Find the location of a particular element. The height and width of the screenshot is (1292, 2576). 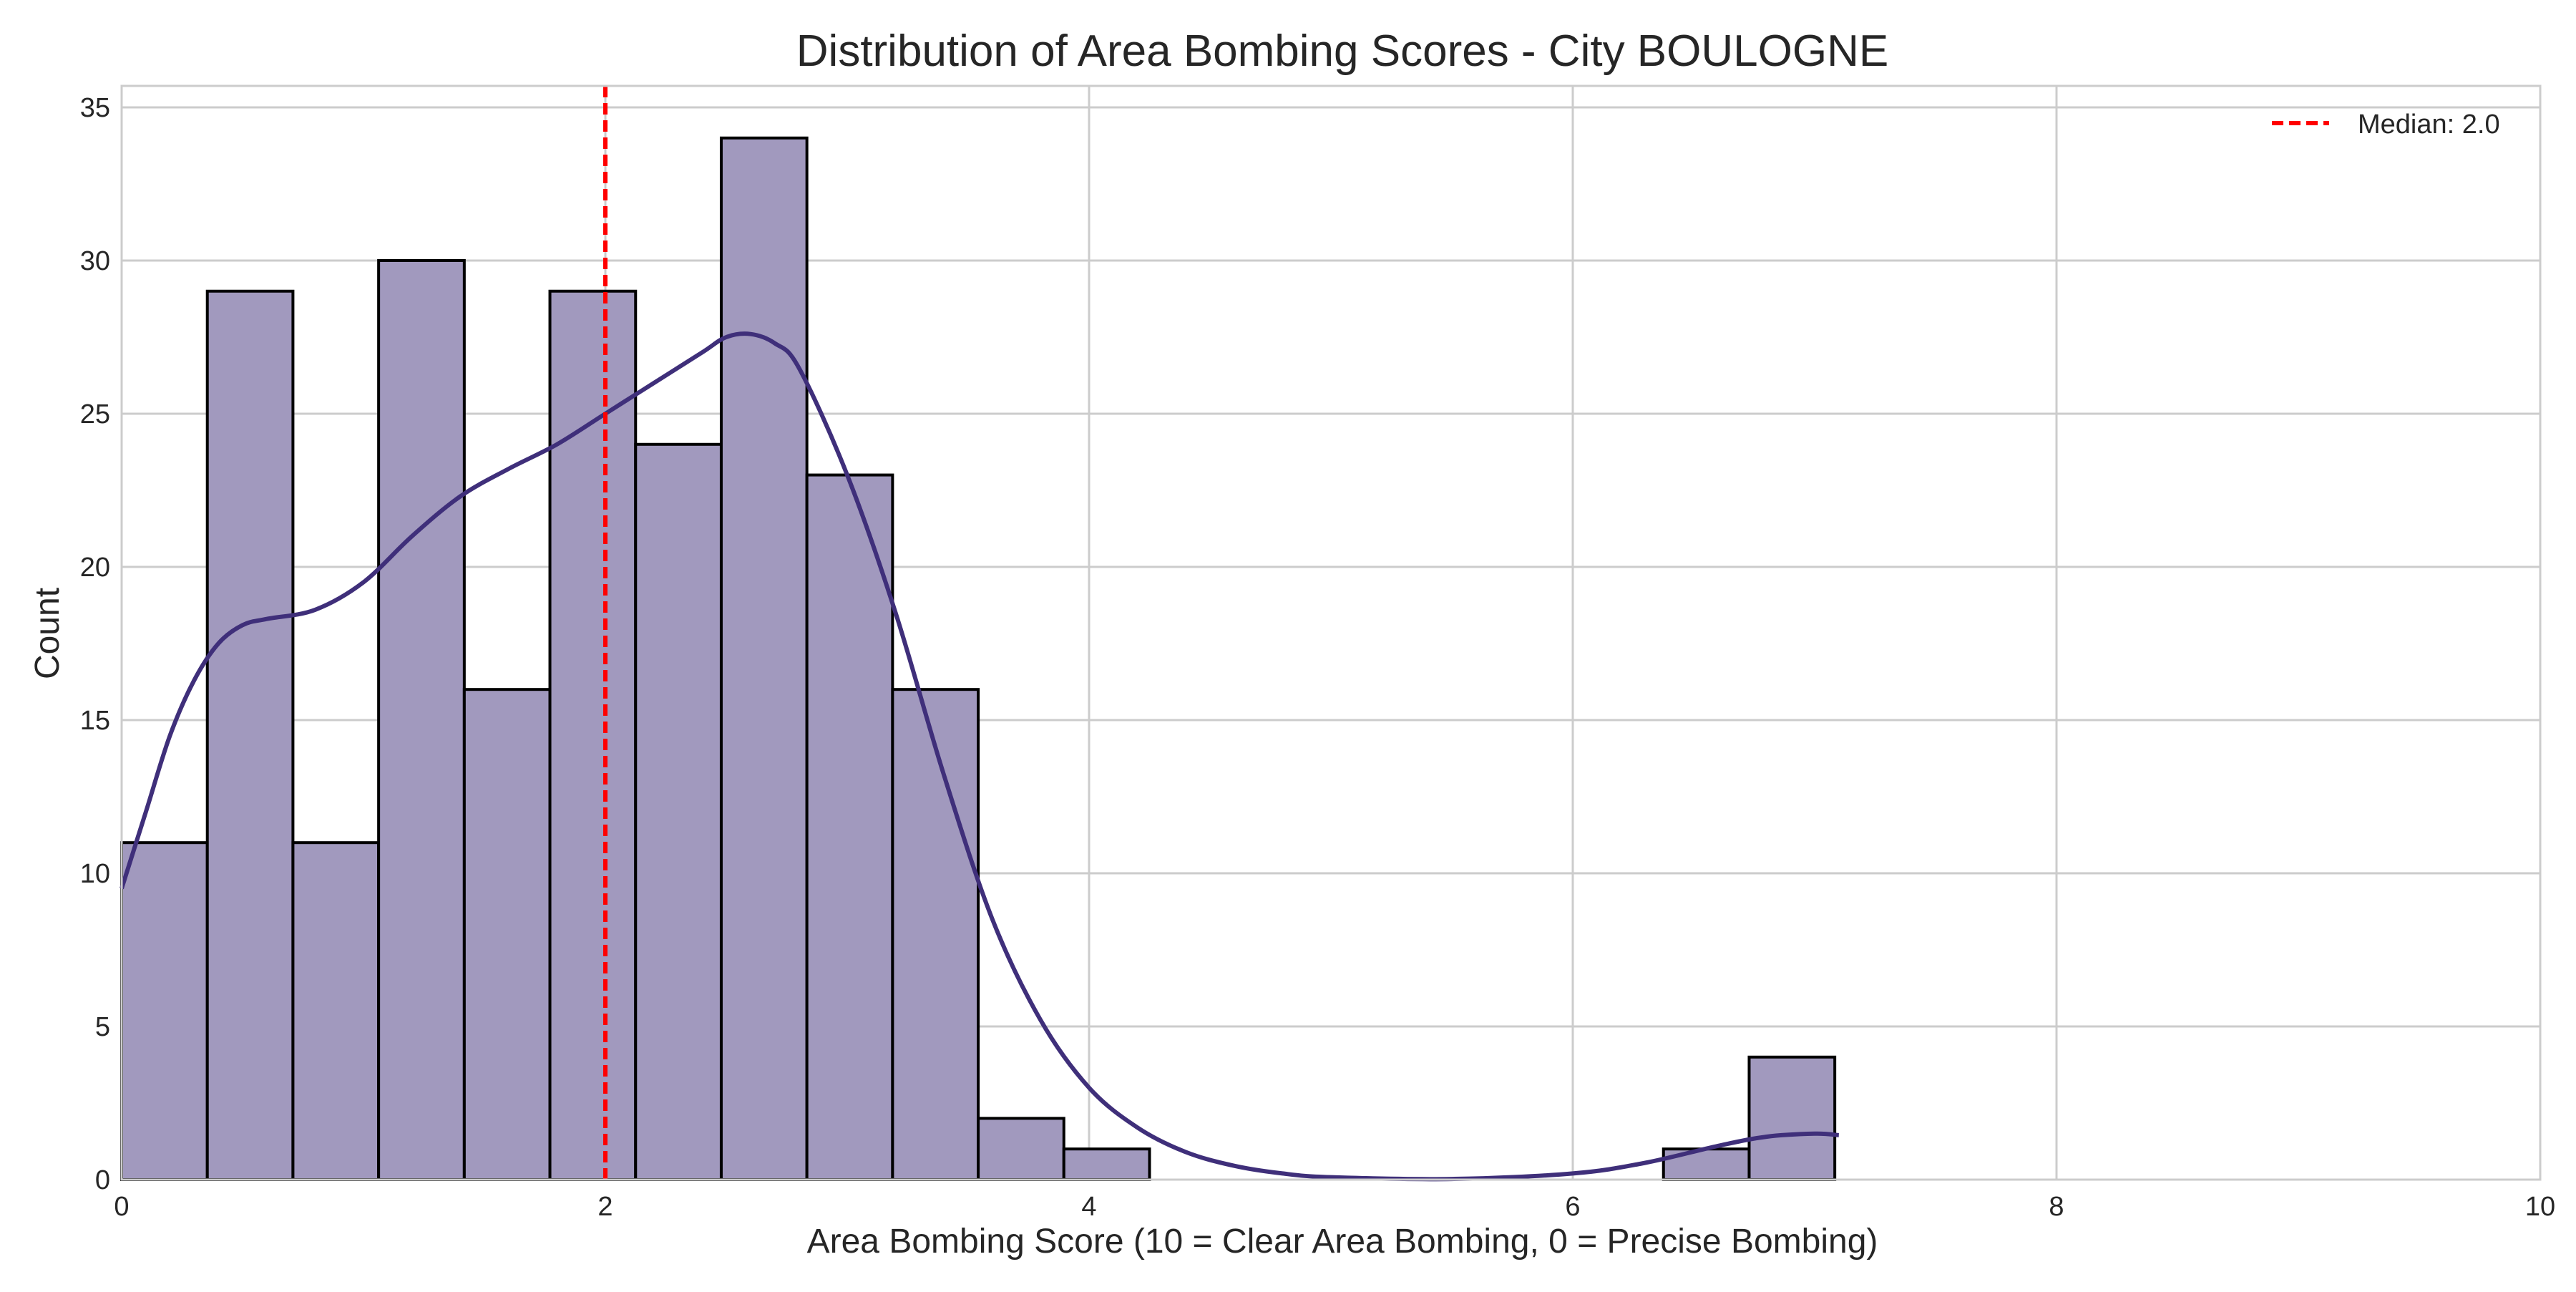

legend-median-label: Median: 2.0 is located at coordinates (2429, 125).